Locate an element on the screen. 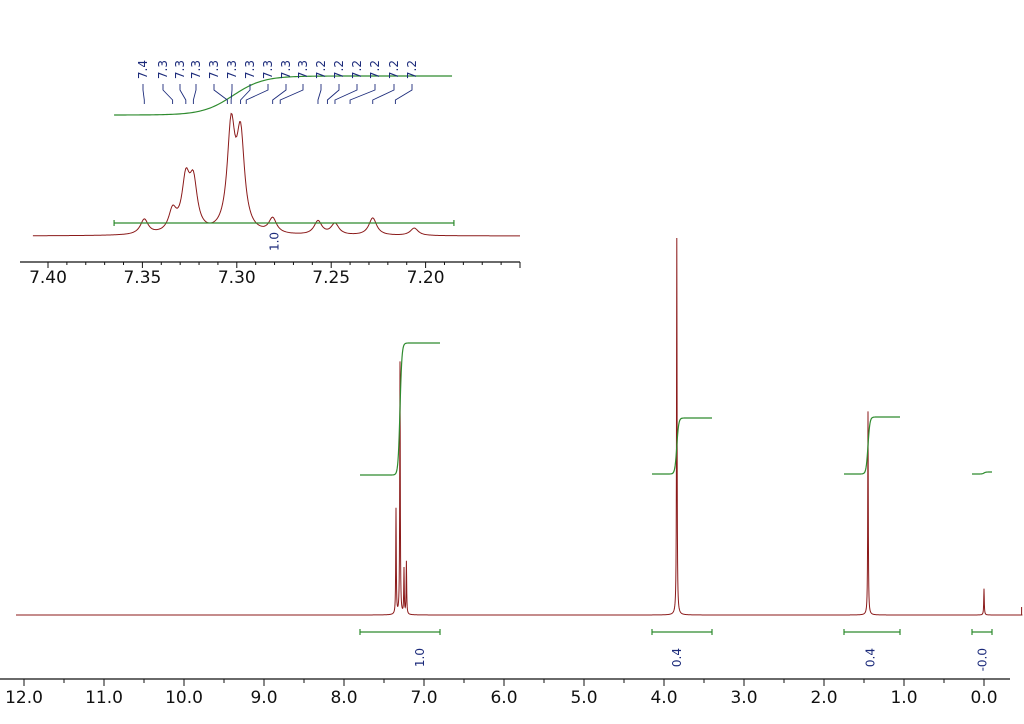 The height and width of the screenshot is (724, 1024). integral-value-label: 1.0 is located at coordinates (420, 657).